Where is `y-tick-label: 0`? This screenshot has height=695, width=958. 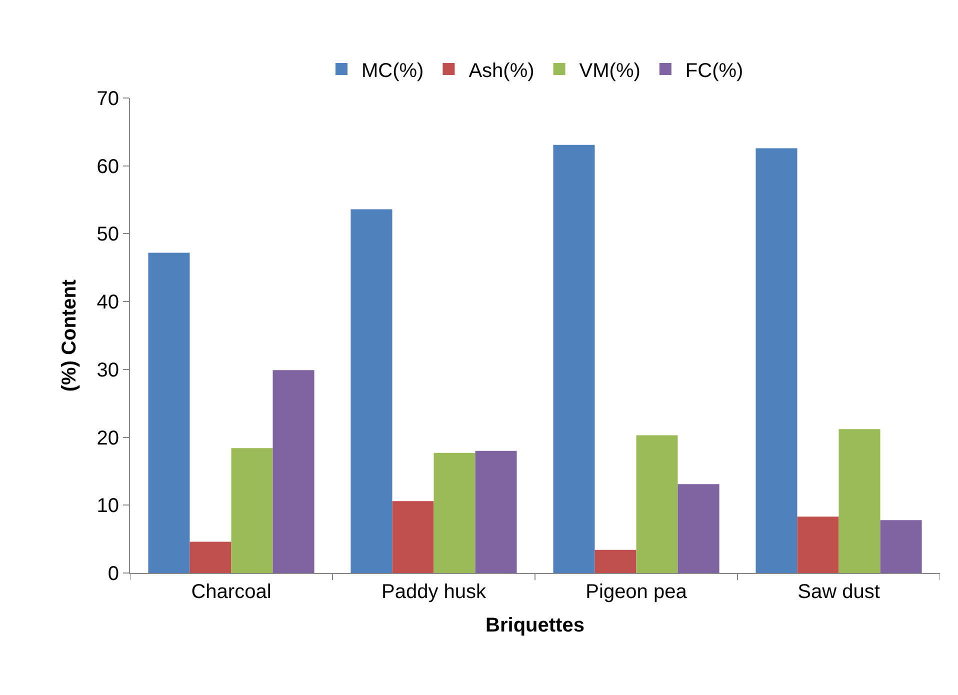 y-tick-label: 0 is located at coordinates (113, 574).